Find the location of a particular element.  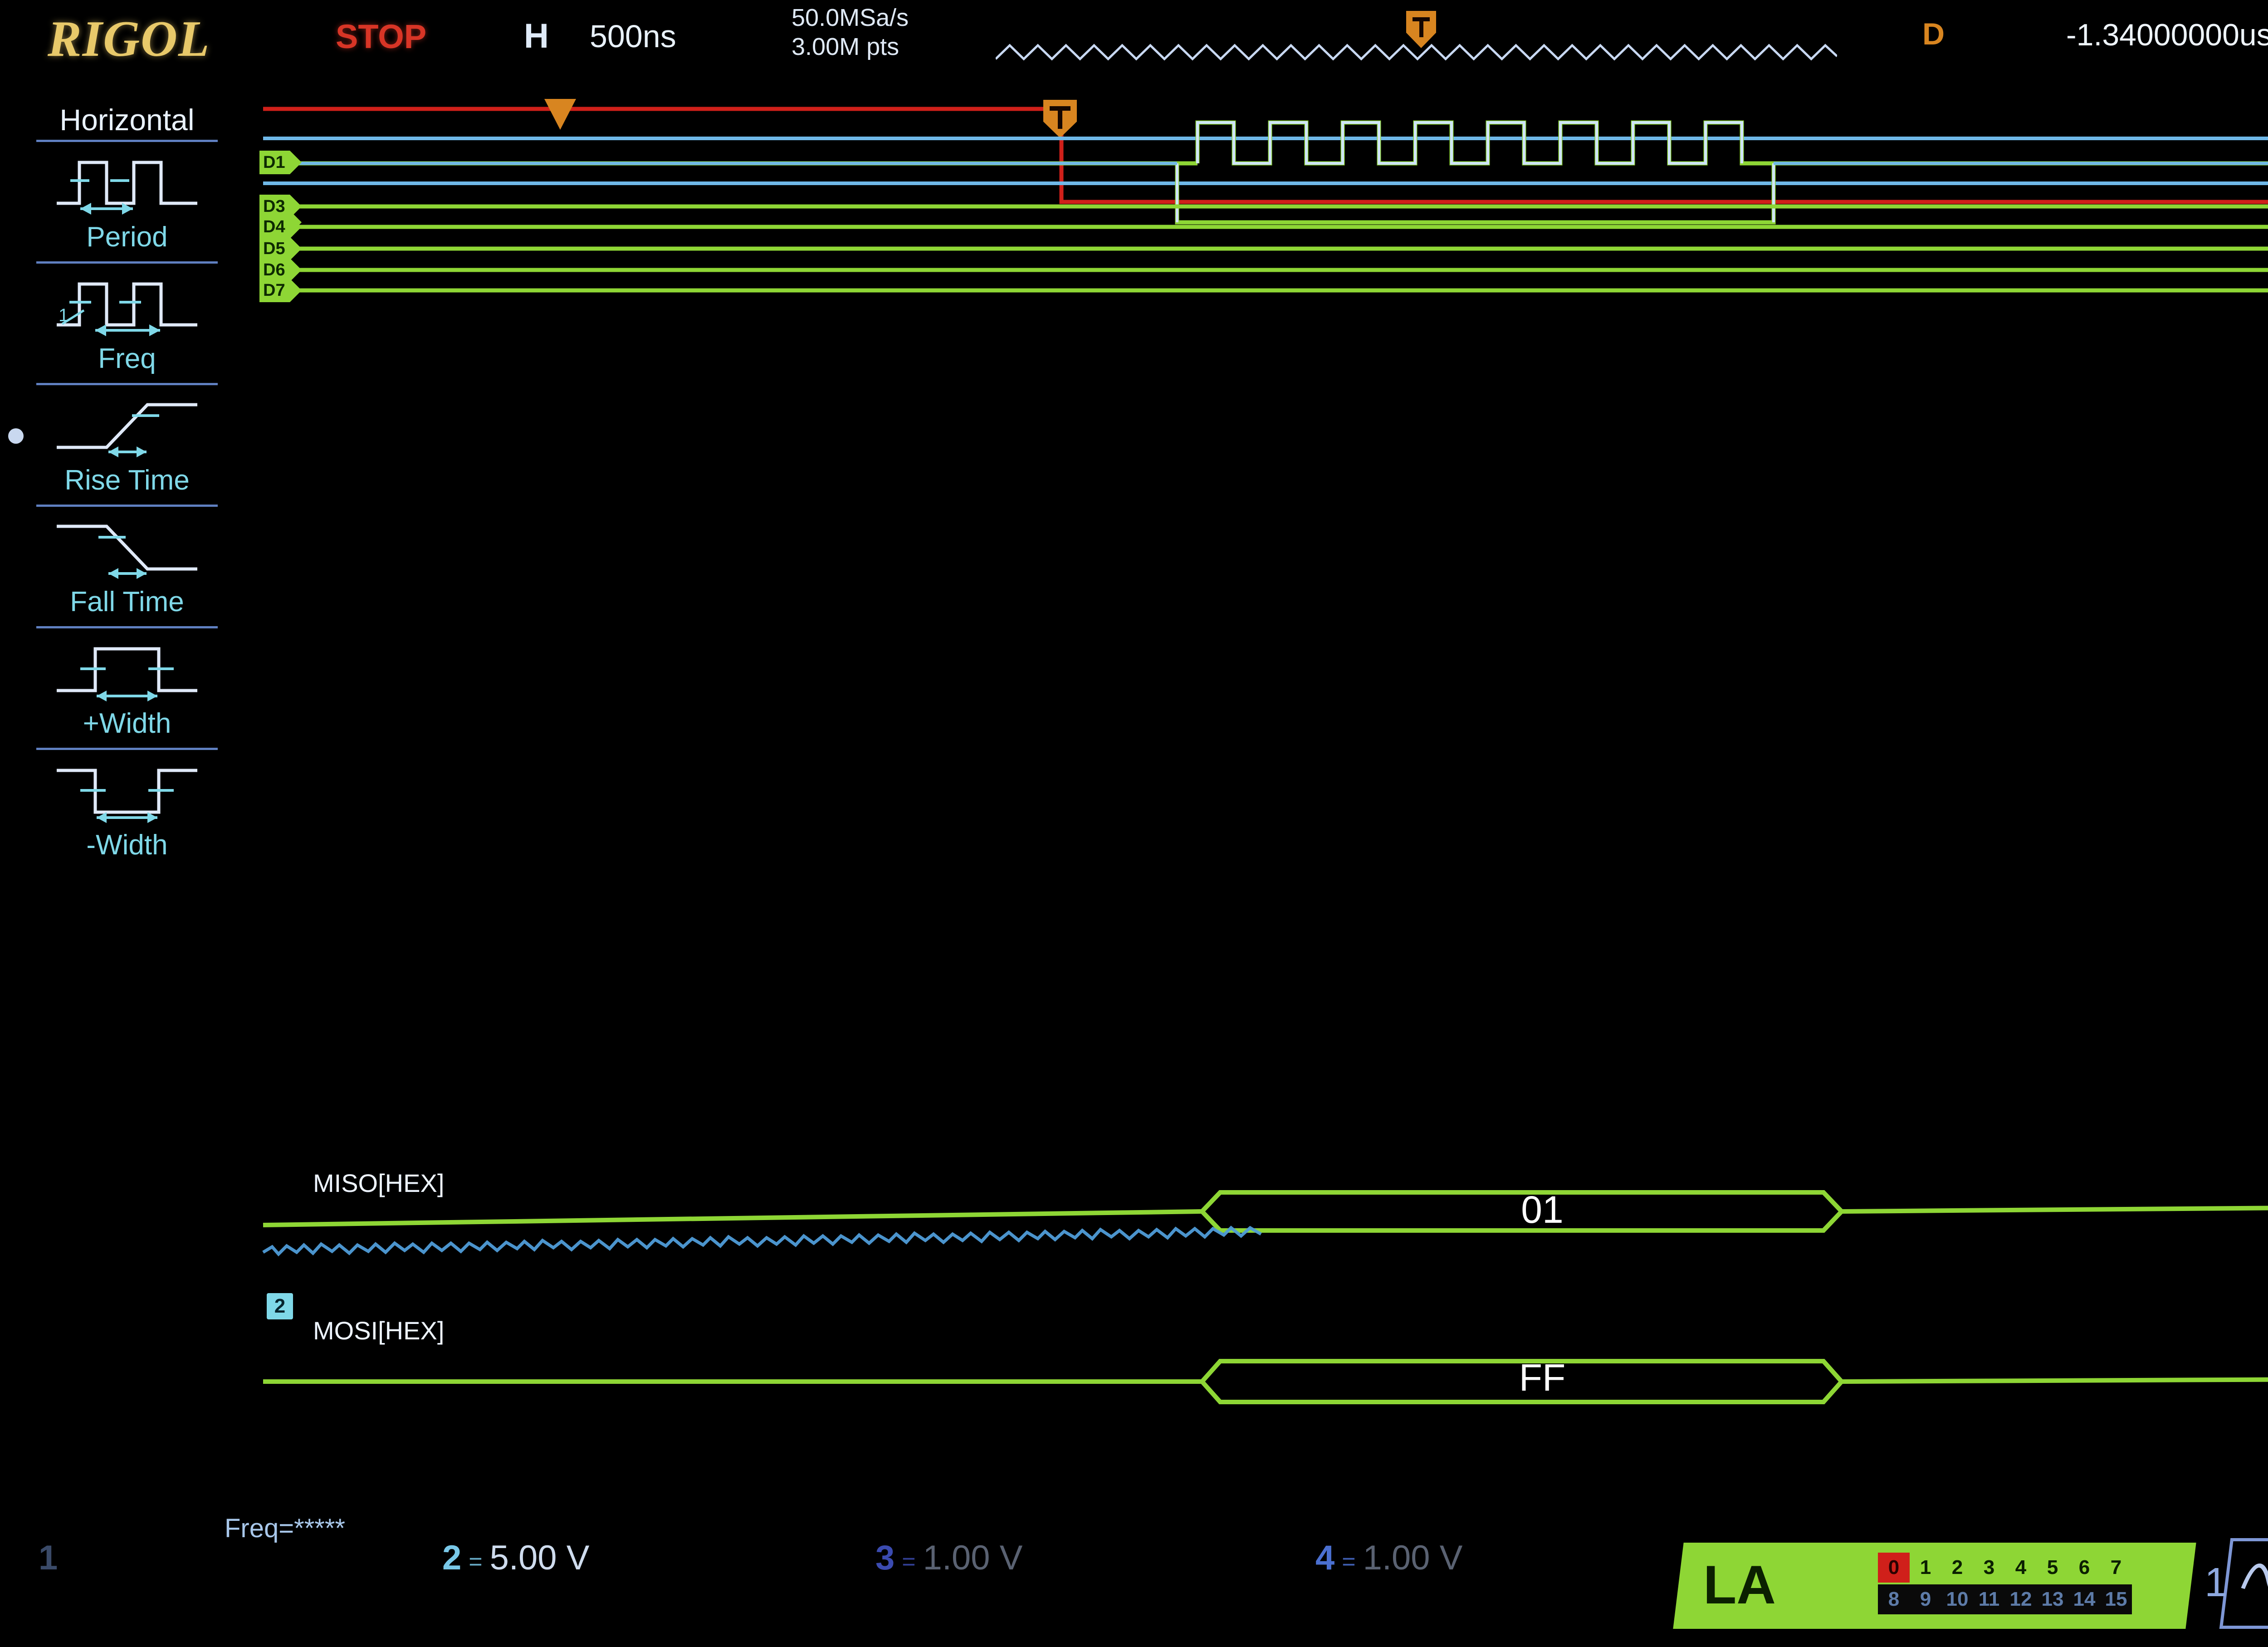

miso-decoded-value: 01 is located at coordinates (1542, 1209).